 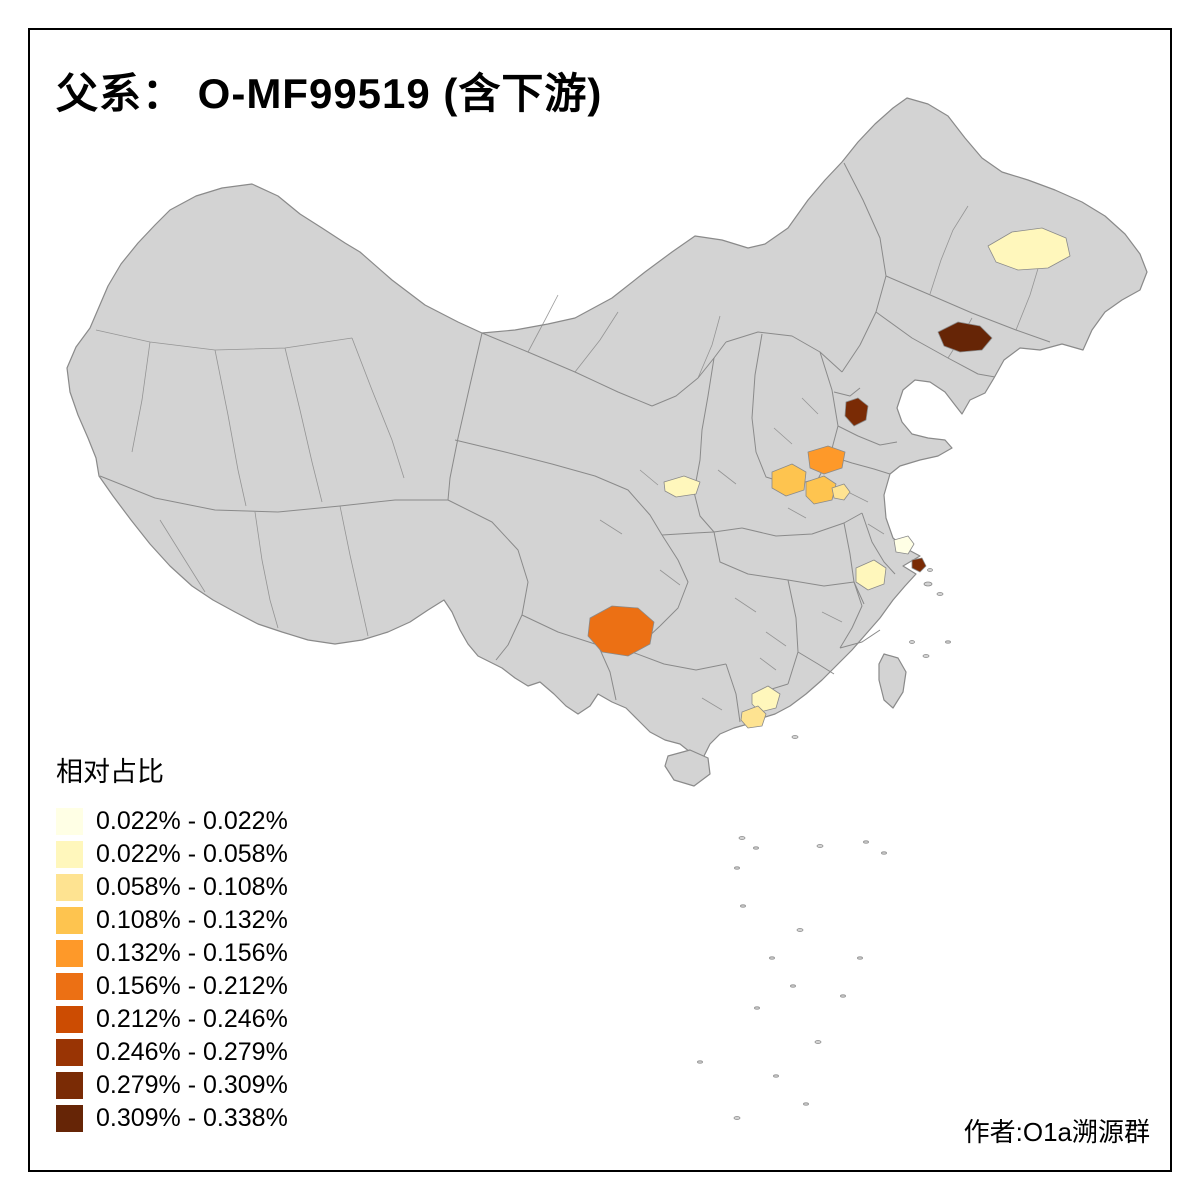 What do you see at coordinates (192, 1118) in the screenshot?
I see `legend-label: 0.309% - 0.338%` at bounding box center [192, 1118].